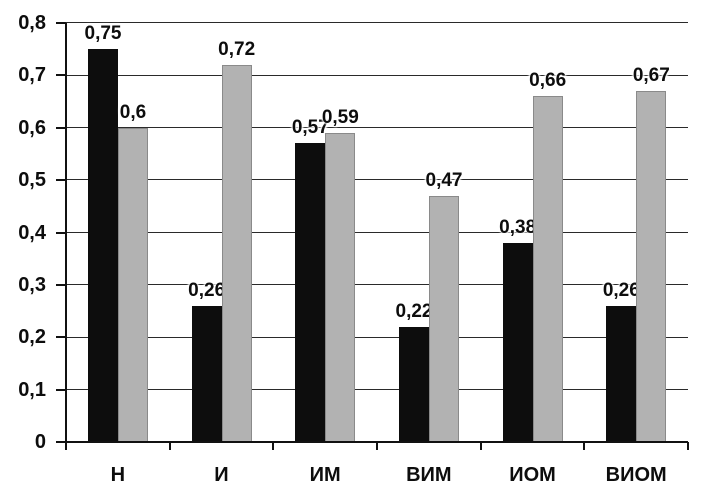  I want to click on data-label: 0,57, so click(310, 128).